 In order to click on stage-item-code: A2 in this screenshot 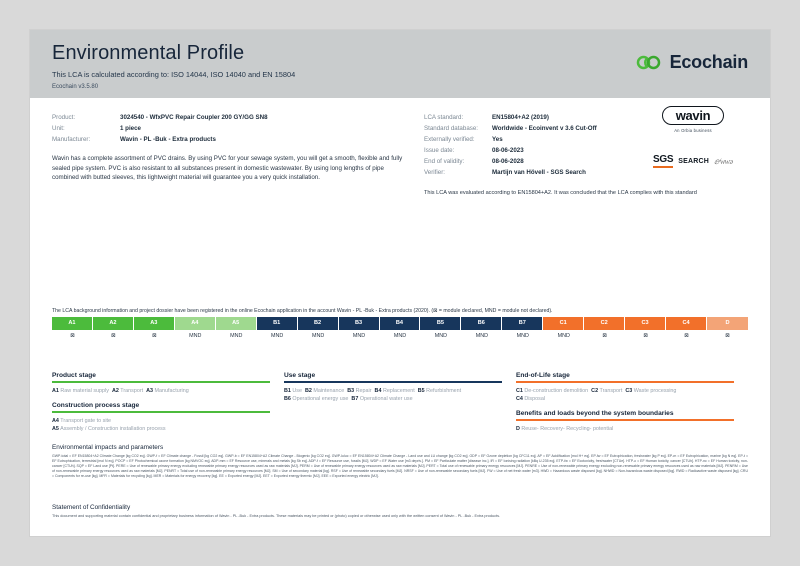, I will do `click(115, 390)`.